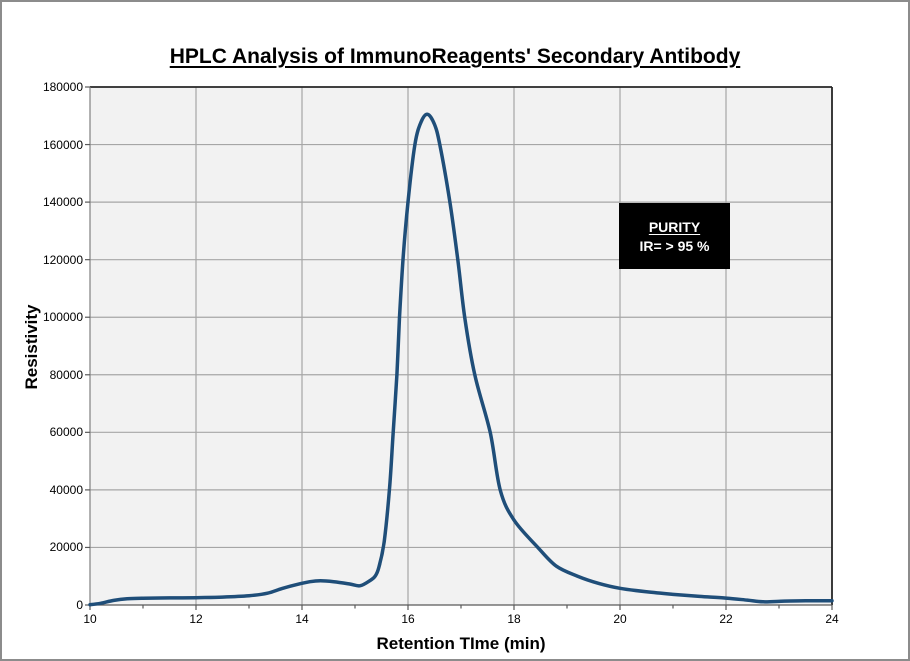 This screenshot has height=661, width=910. I want to click on y-tick-label: 180000, so click(62, 87).